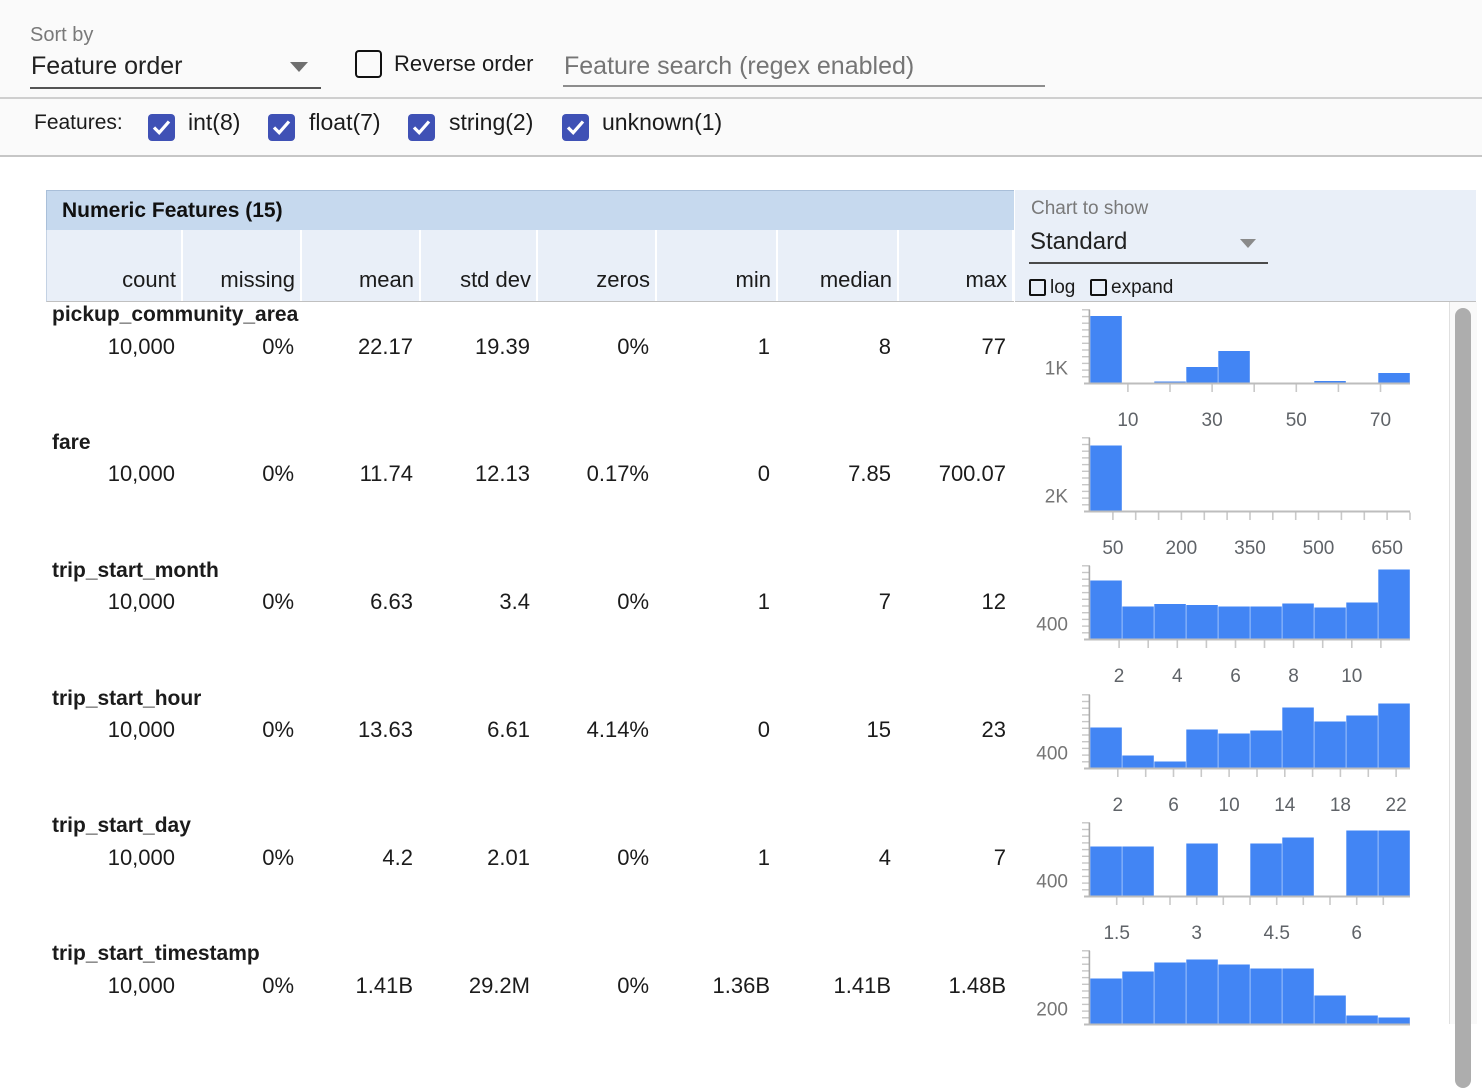 The height and width of the screenshot is (1088, 1482). What do you see at coordinates (1196, 933) in the screenshot?
I see `svg-text: 3` at bounding box center [1196, 933].